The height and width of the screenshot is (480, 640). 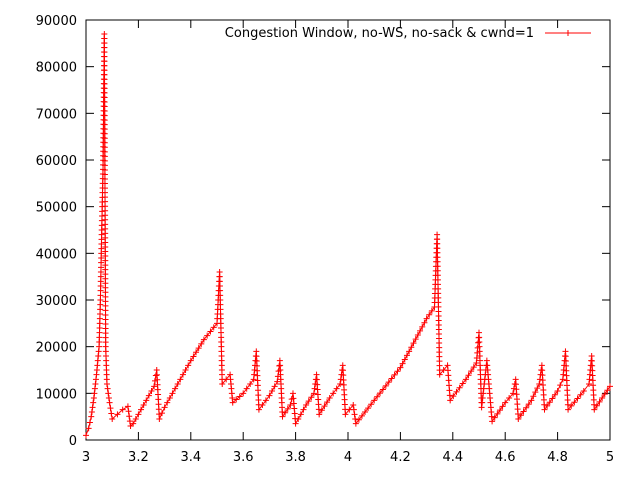 I want to click on x-tick-label: 4.4, so click(x=452, y=457).